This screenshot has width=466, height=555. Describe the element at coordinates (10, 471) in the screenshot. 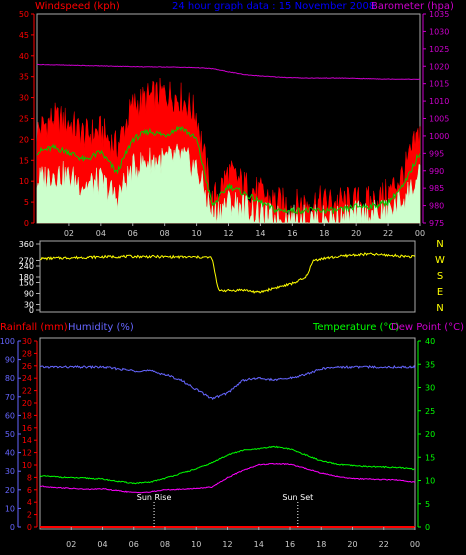

I see `humidity-tick-label: 30` at that location.